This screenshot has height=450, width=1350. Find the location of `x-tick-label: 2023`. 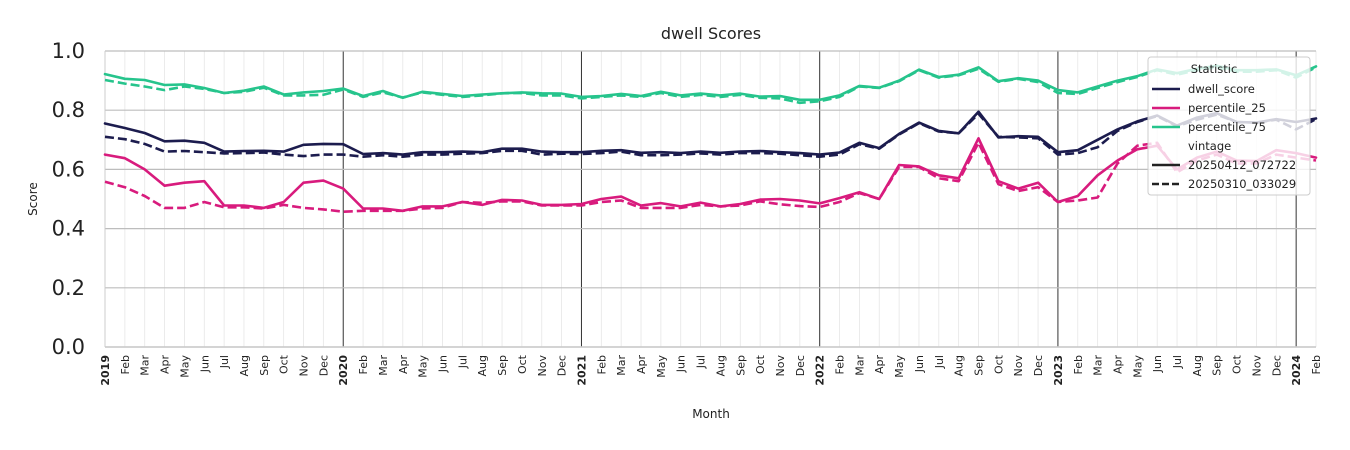

x-tick-label: 2023 is located at coordinates (1058, 370).